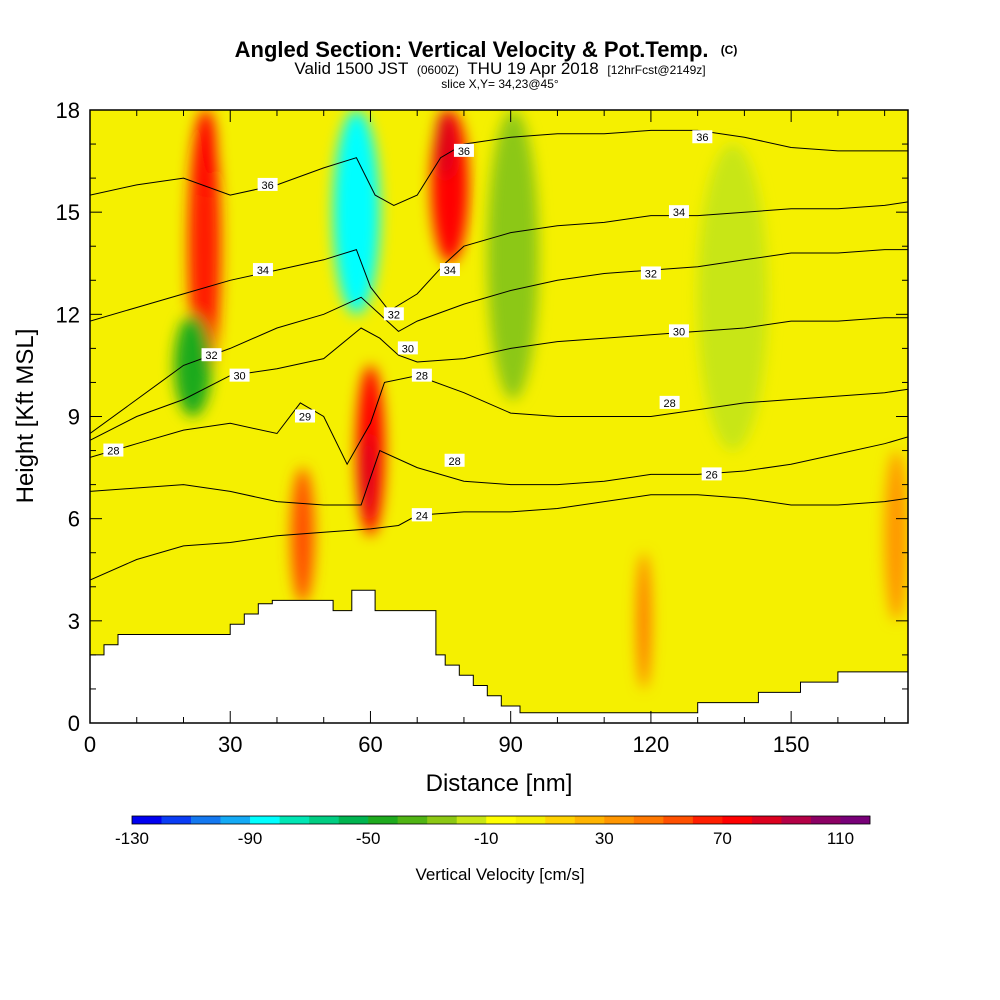 The image size is (1000, 1000). I want to click on y-axis-label: Height [Kft MSL], so click(25, 416).